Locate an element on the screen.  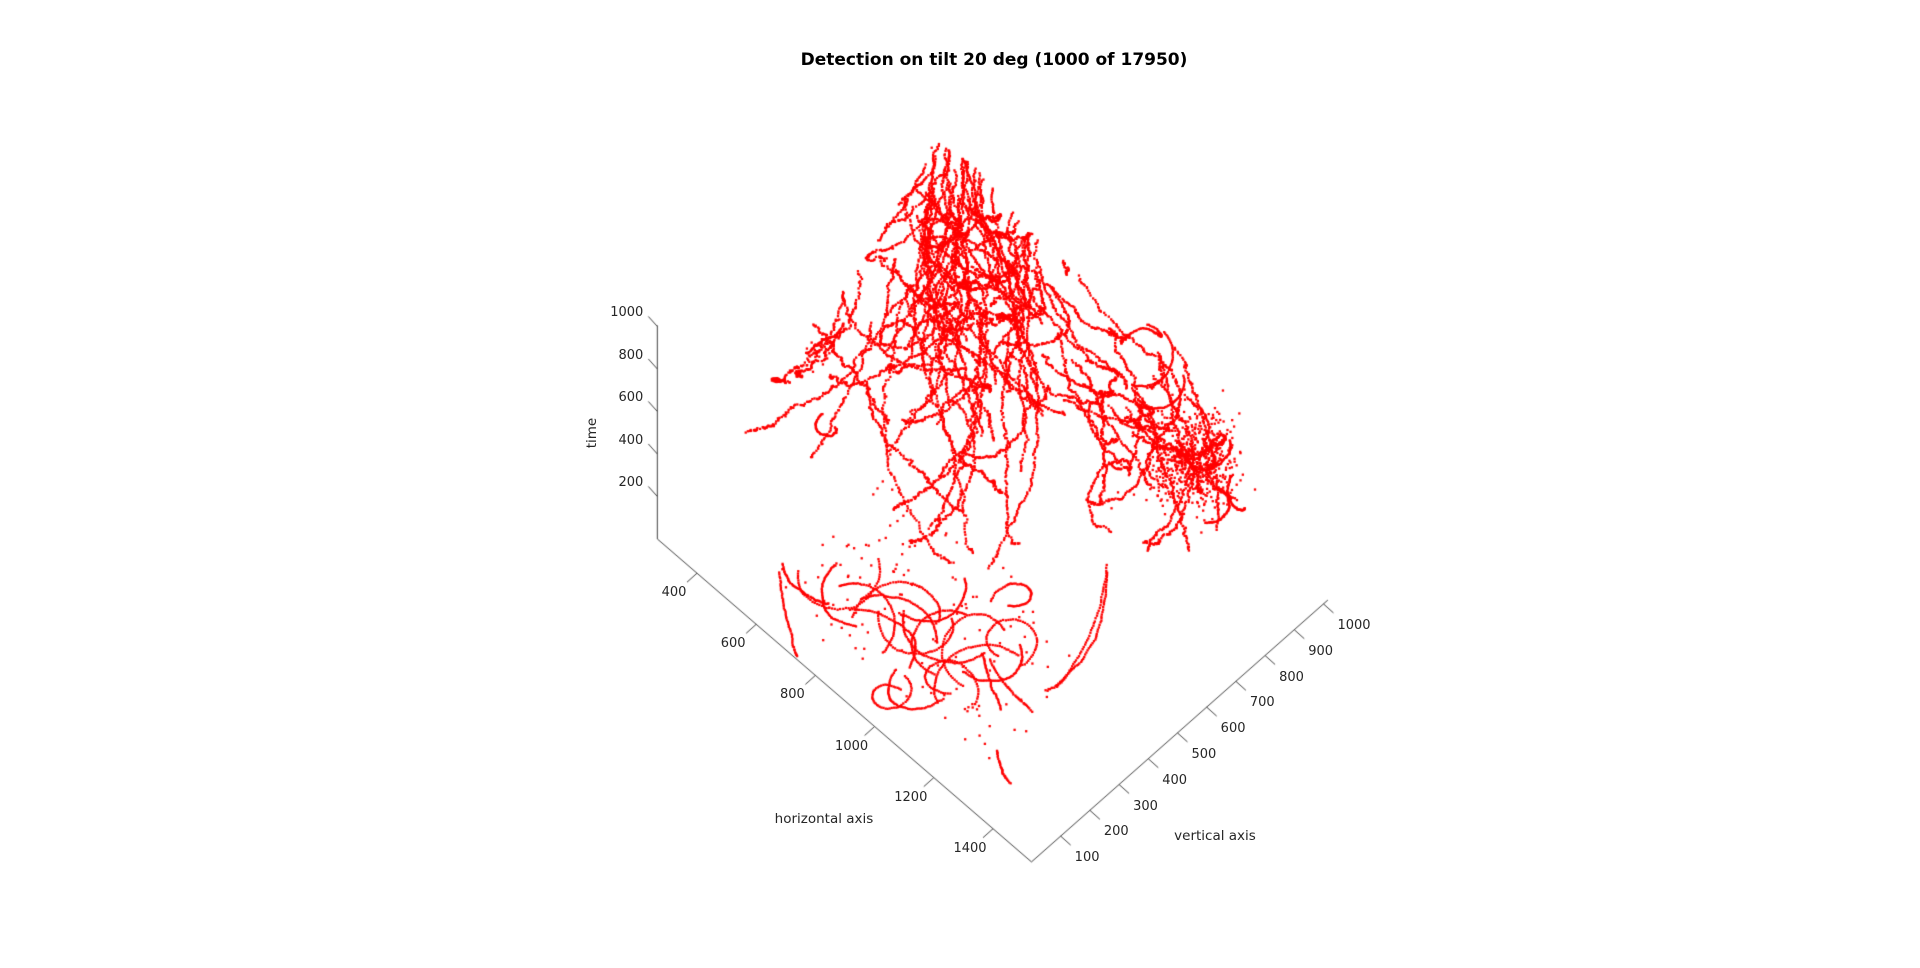
chart-title: Detection on tilt 20 deg (1000 of 17950) is located at coordinates (994, 60).